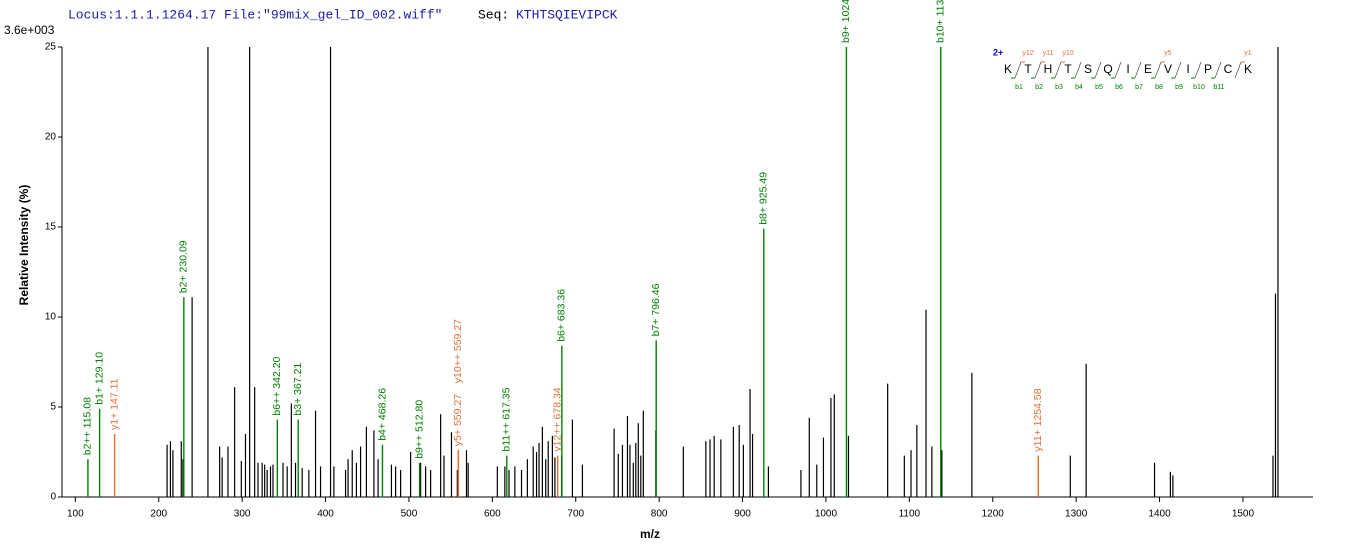 This screenshot has width=1362, height=557. What do you see at coordinates (1027, 53) in the screenshot?
I see `y-ion-label: y12` at bounding box center [1027, 53].